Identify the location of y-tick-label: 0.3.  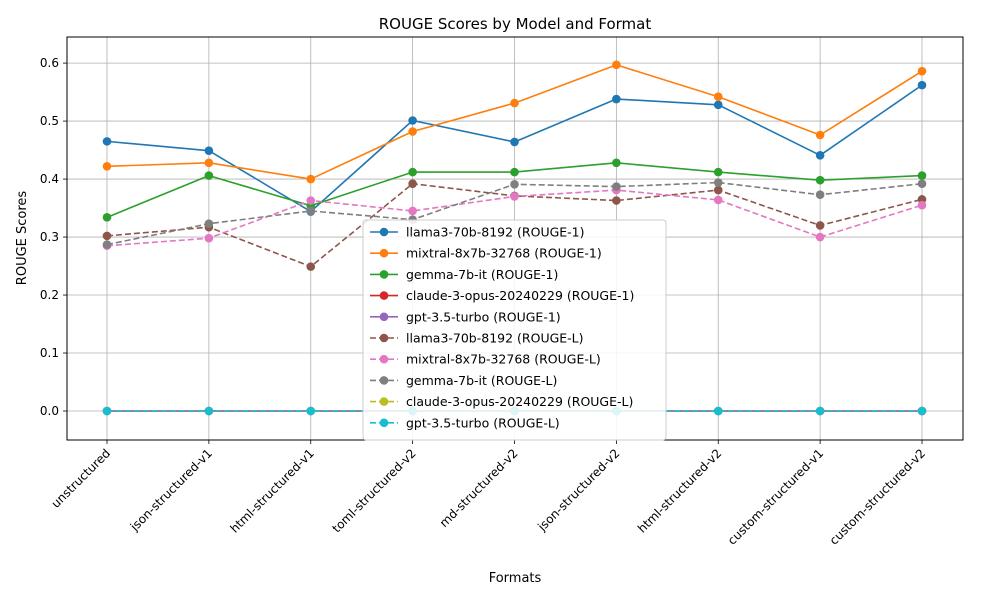
(49, 237).